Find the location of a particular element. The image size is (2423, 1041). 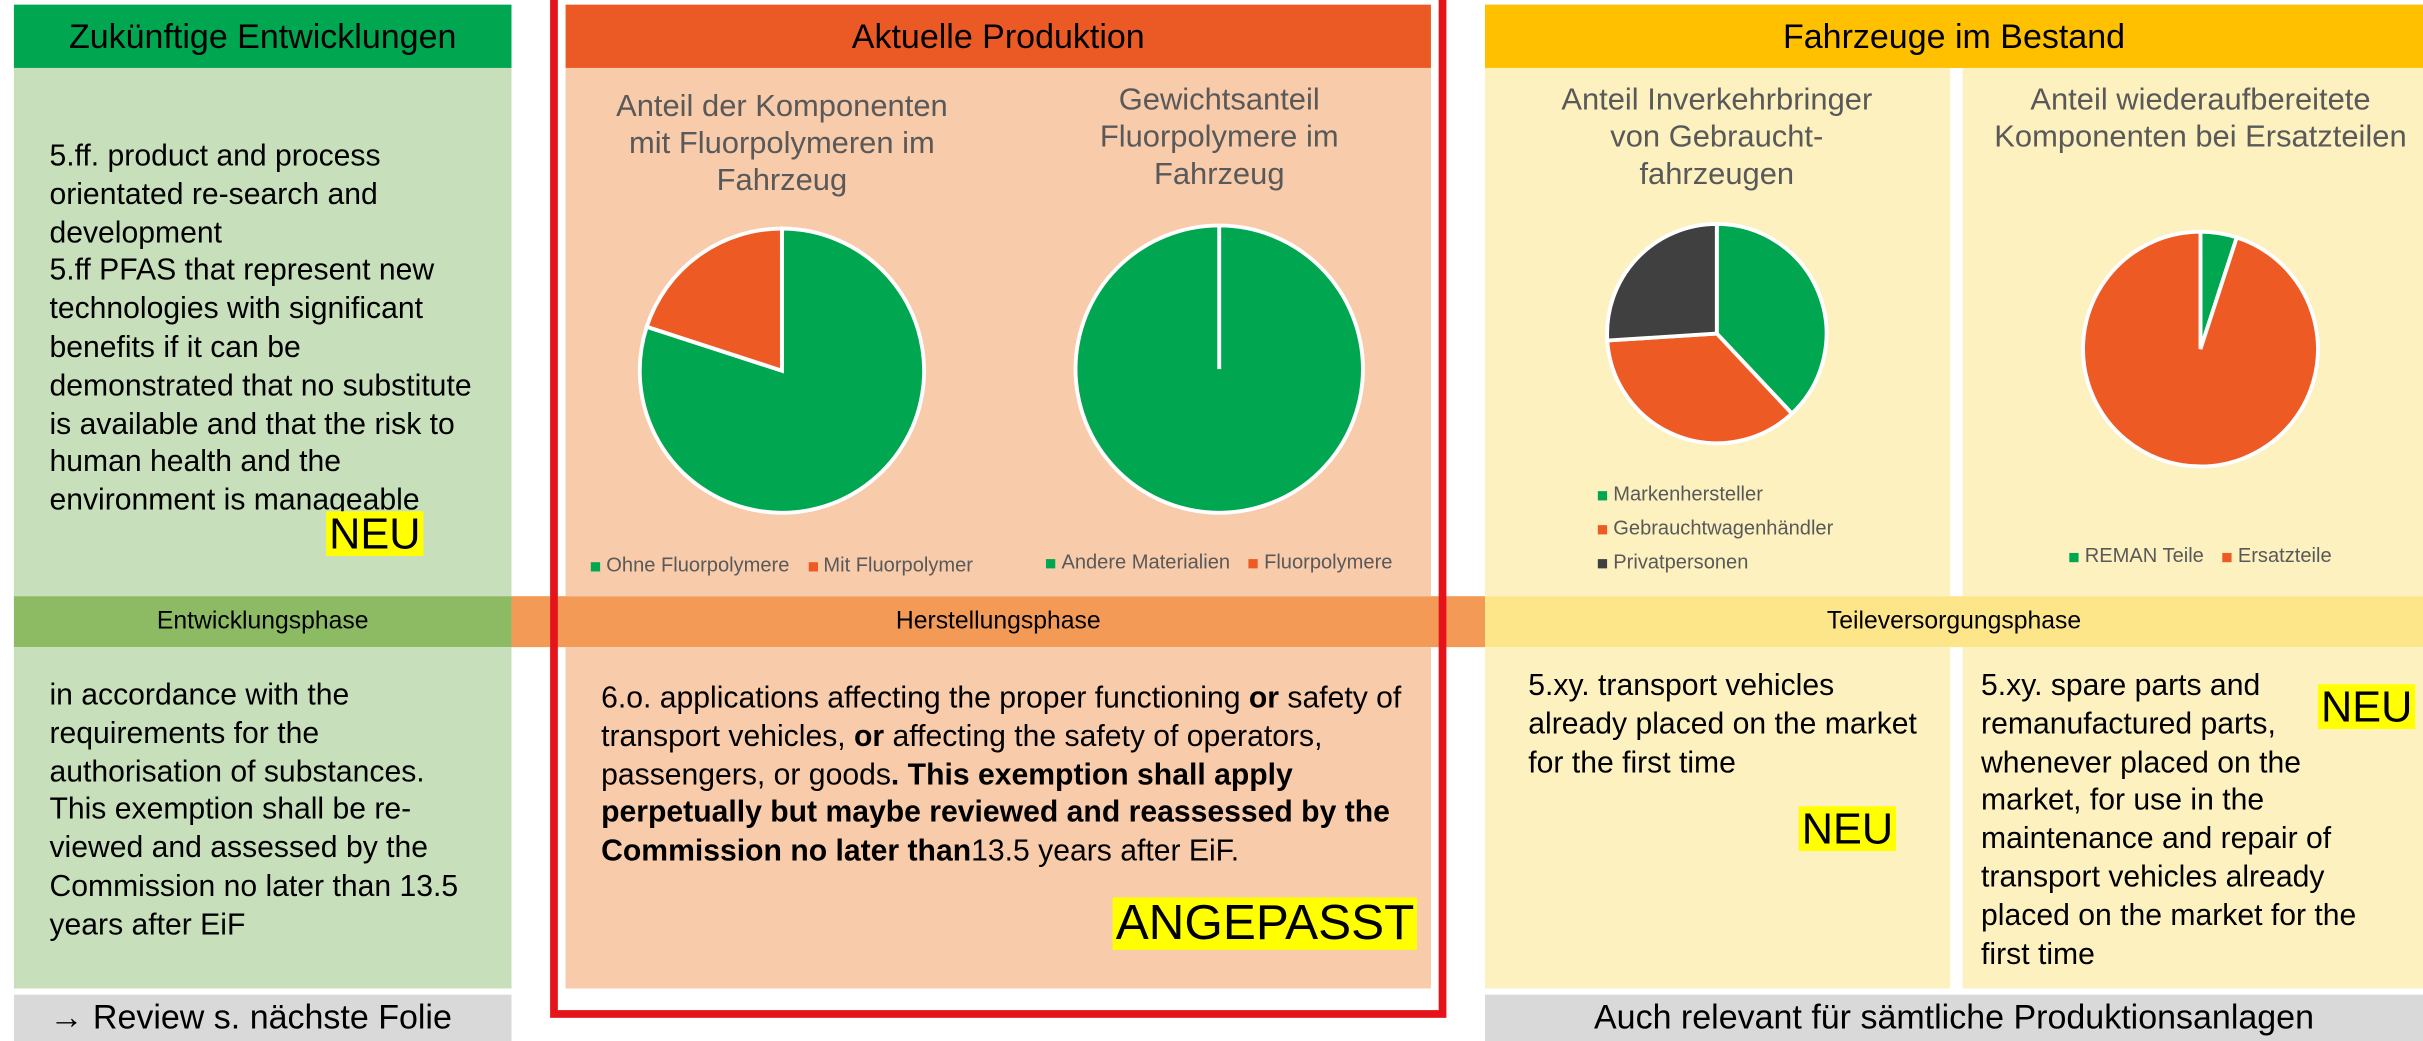

left-lower-panel is located at coordinates (262, 818).